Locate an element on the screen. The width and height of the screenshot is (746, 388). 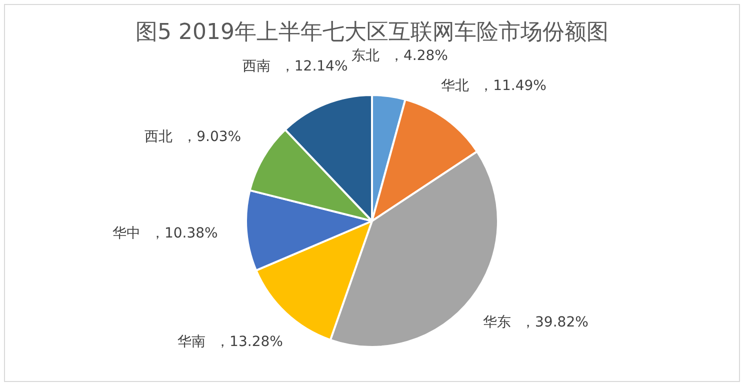
data-label: ，4.28% is located at coordinates (418, 56).